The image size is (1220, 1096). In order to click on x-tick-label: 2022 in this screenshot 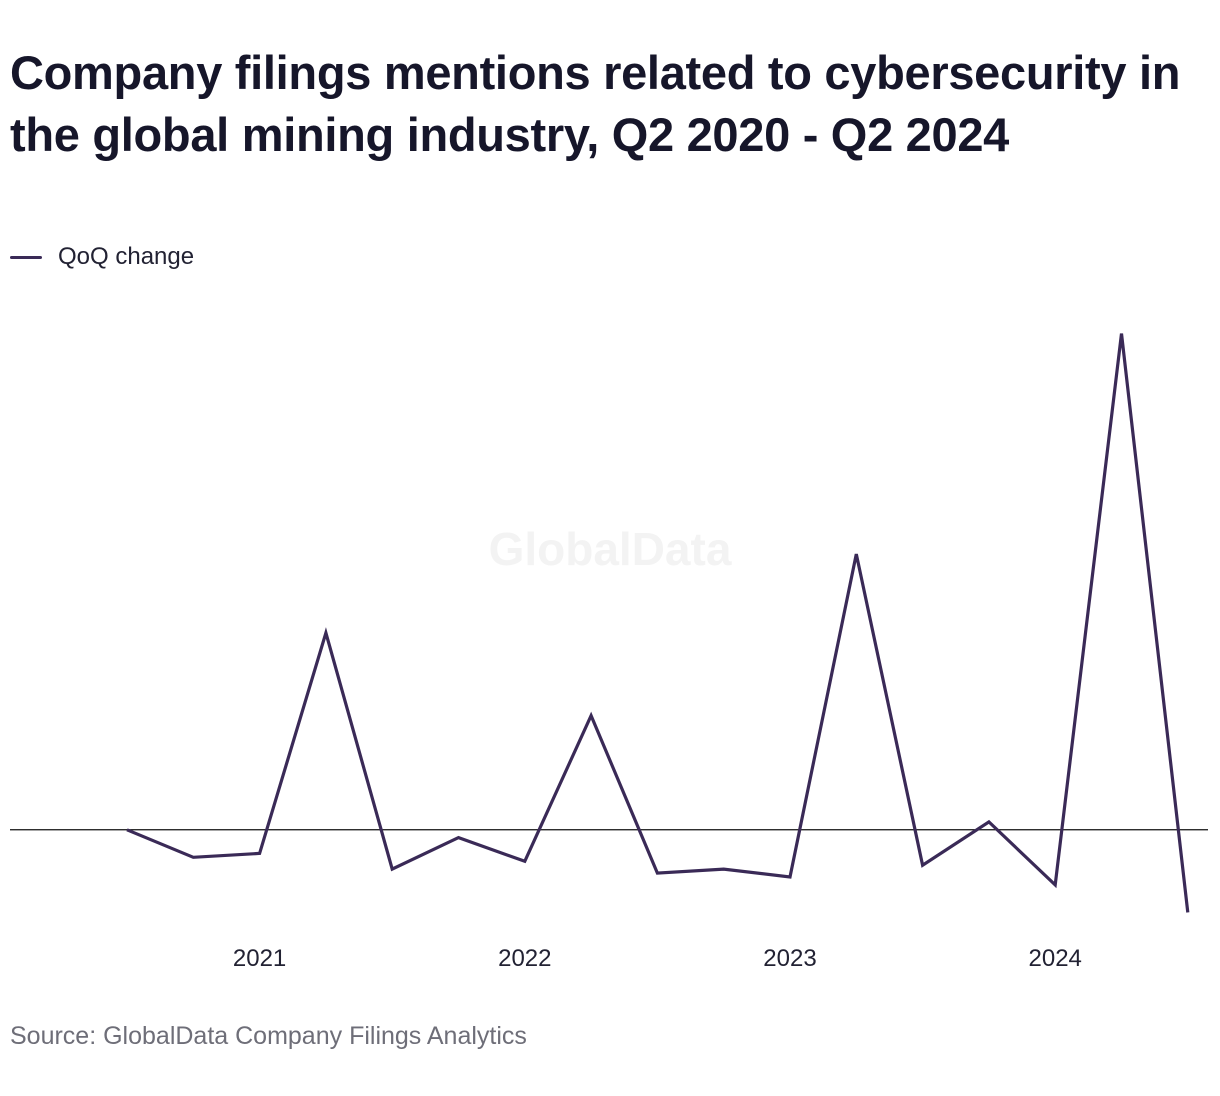, I will do `click(524, 958)`.